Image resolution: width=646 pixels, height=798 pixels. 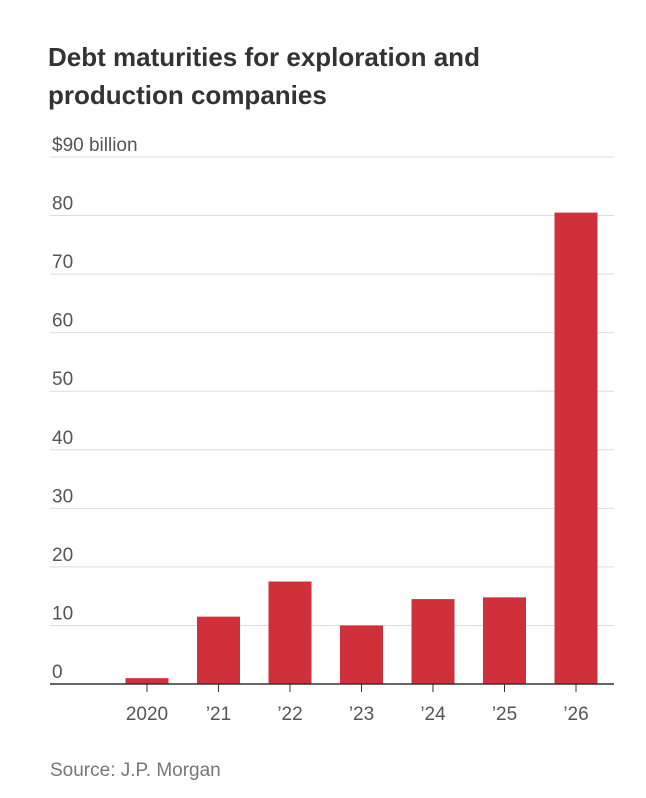 I want to click on source-note: Source: J.P. Morgan, so click(x=135, y=770).